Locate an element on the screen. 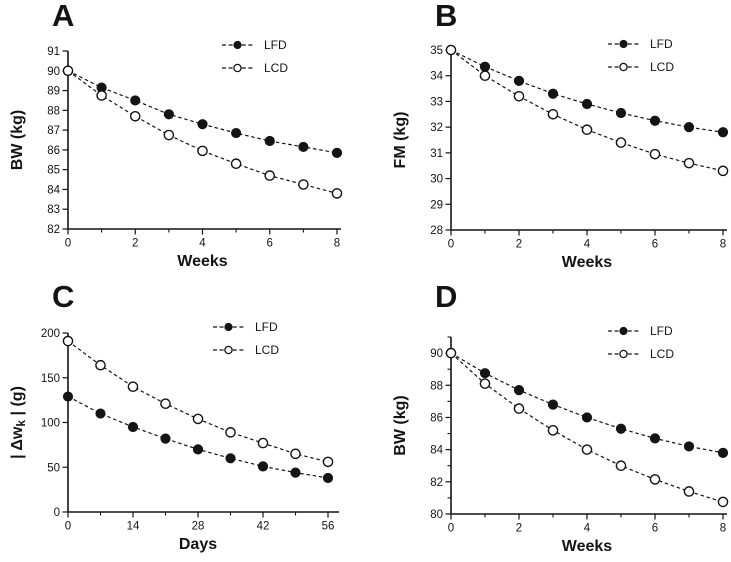 This screenshot has width=731, height=562. y-tick-label: 82 is located at coordinates (436, 483).